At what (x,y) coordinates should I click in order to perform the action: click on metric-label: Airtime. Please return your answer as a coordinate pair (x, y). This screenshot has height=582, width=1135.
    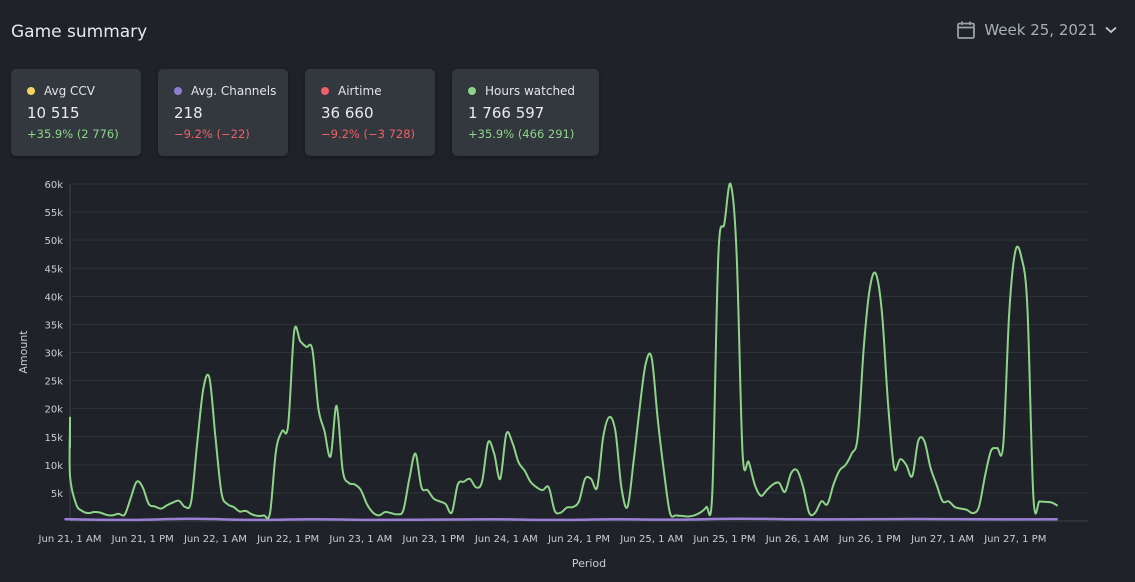
    Looking at the image, I should click on (360, 91).